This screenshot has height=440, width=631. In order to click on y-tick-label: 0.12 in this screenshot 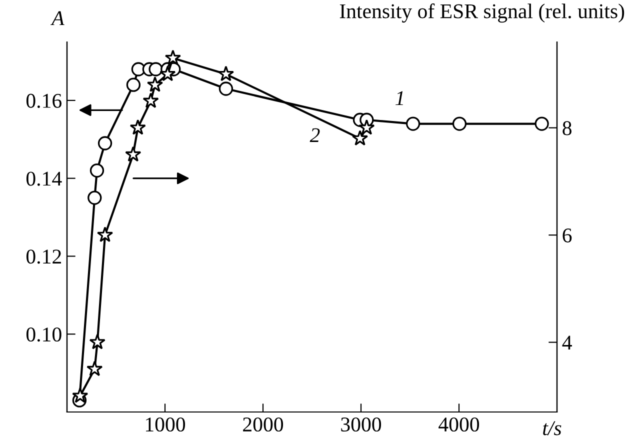, I will do `click(43, 257)`.